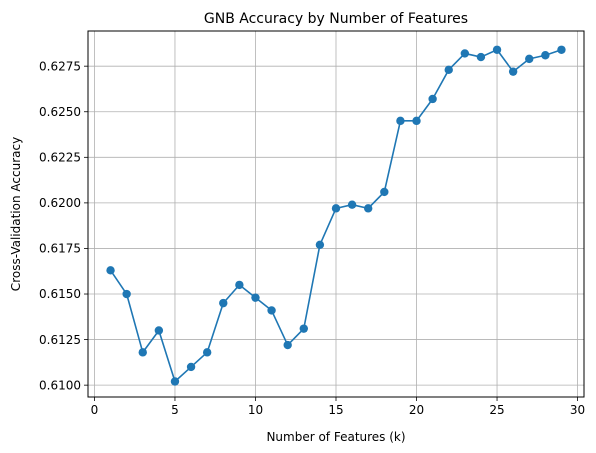  What do you see at coordinates (496, 410) in the screenshot?
I see `x-tick-label: 25` at bounding box center [496, 410].